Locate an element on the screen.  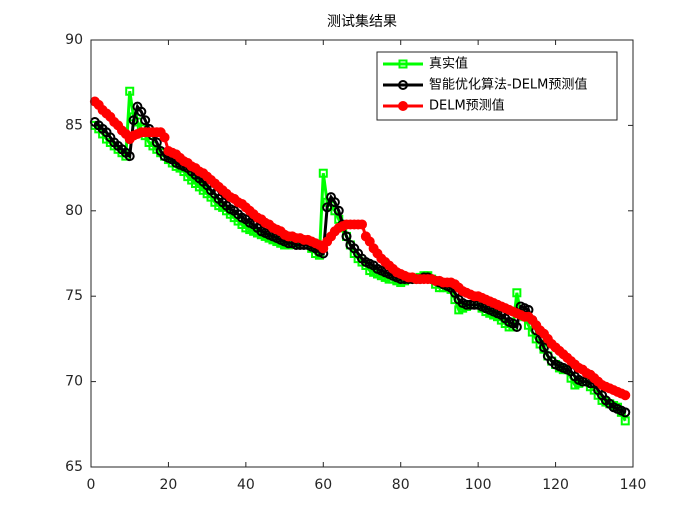
y-tick-label: 85 is located at coordinates (74, 125).